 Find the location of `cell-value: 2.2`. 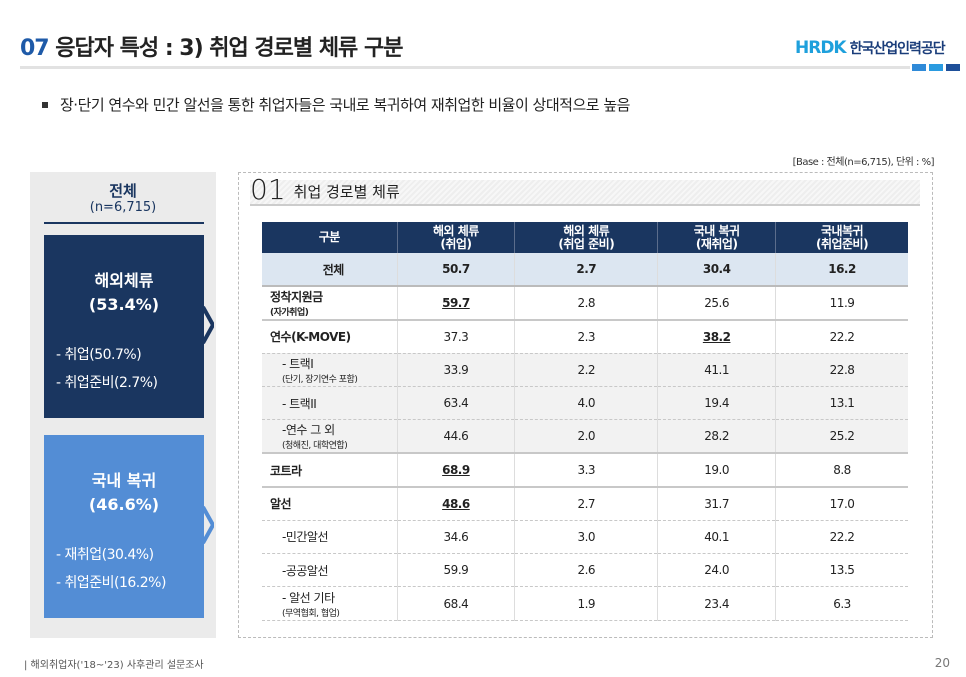

cell-value: 2.2 is located at coordinates (586, 370).